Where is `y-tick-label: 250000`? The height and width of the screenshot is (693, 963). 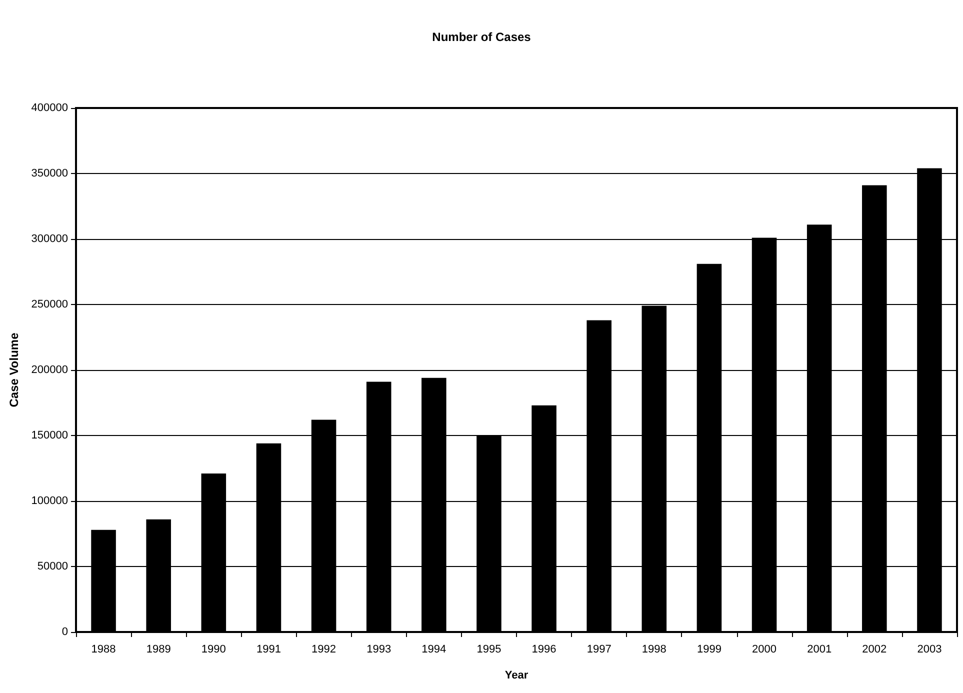
y-tick-label: 250000 is located at coordinates (49, 304).